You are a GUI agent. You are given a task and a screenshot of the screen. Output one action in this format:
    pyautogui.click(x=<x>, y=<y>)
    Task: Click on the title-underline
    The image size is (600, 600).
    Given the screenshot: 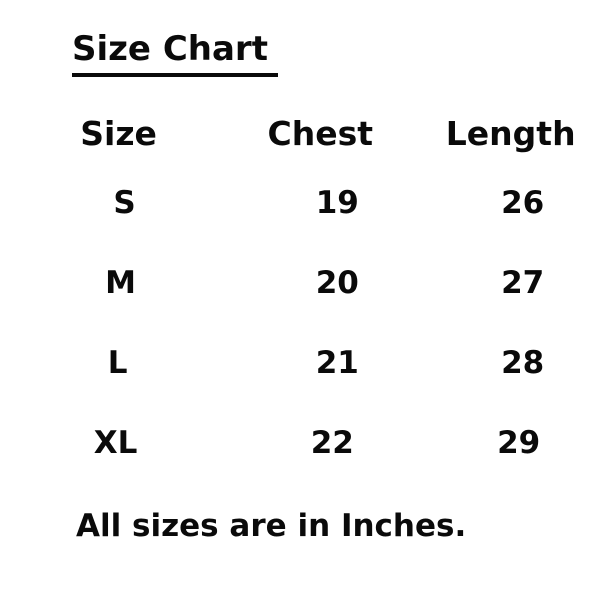 What is the action you would take?
    pyautogui.click(x=175, y=75)
    